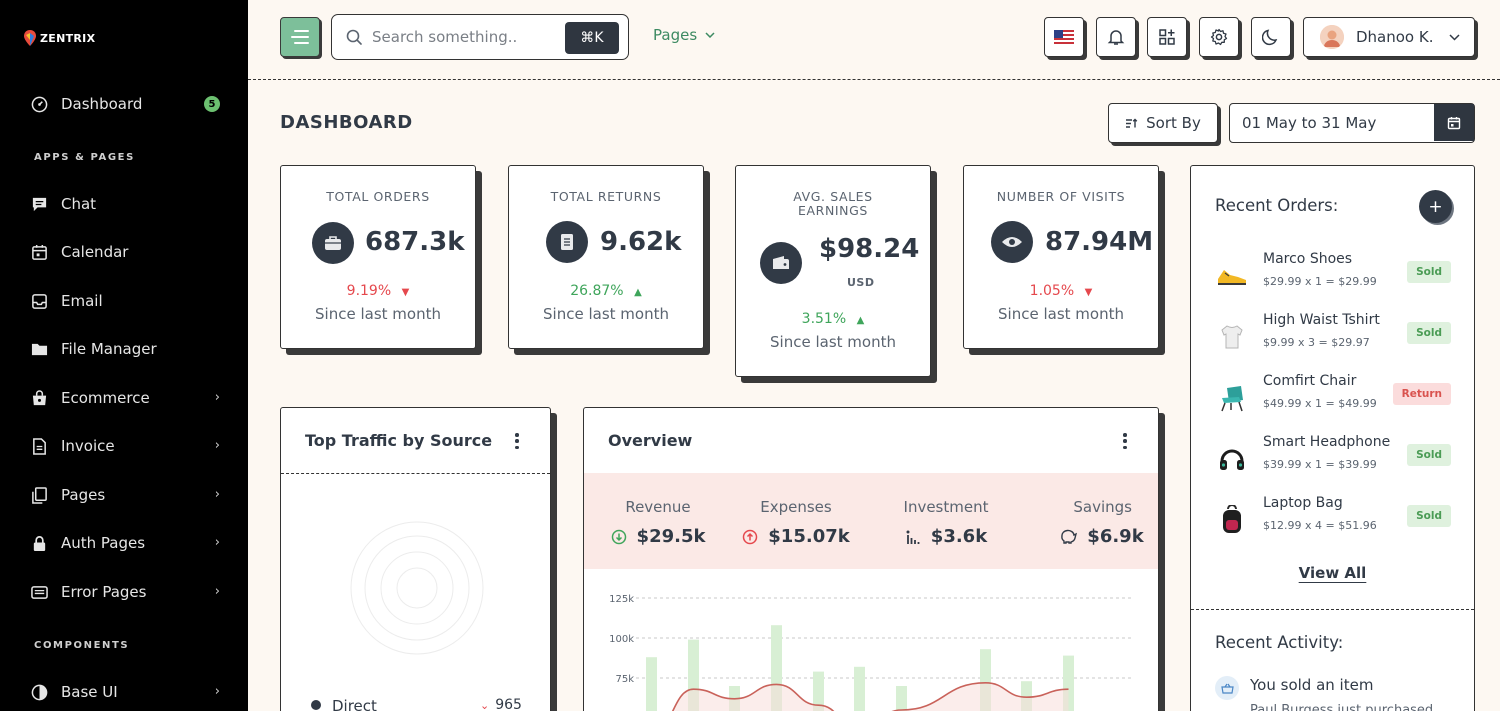 The width and height of the screenshot is (1500, 711). What do you see at coordinates (95, 252) in the screenshot?
I see `sidebar-item-label: Calendar` at bounding box center [95, 252].